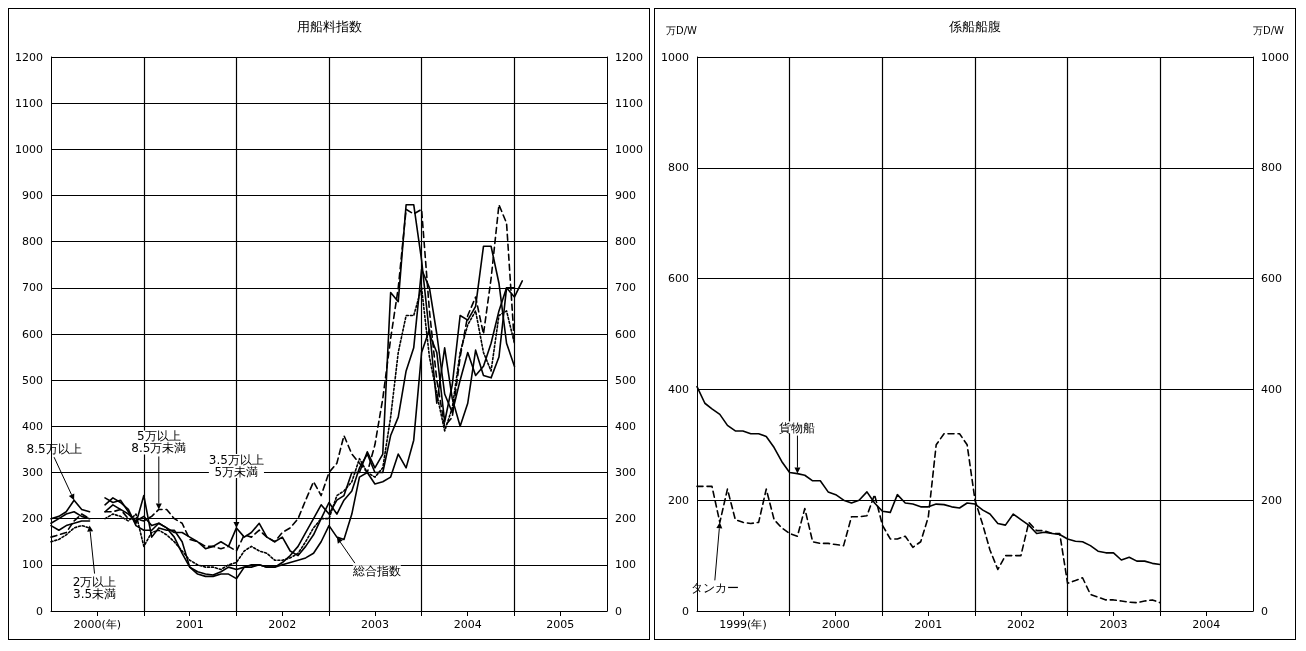 This screenshot has height=651, width=1306. What do you see at coordinates (32, 380) in the screenshot?
I see `y-tick-label: 500` at bounding box center [32, 380].